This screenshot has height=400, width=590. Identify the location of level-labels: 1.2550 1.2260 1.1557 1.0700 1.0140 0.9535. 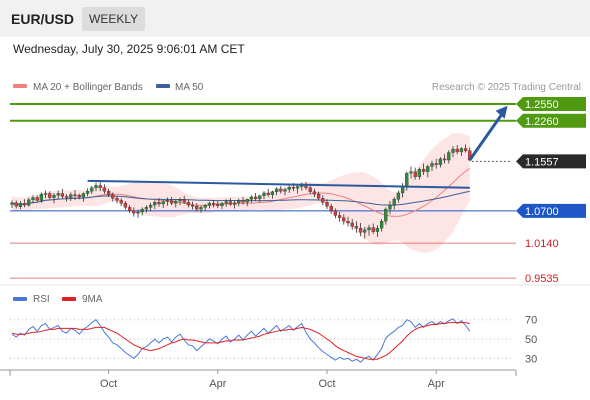
(551, 191).